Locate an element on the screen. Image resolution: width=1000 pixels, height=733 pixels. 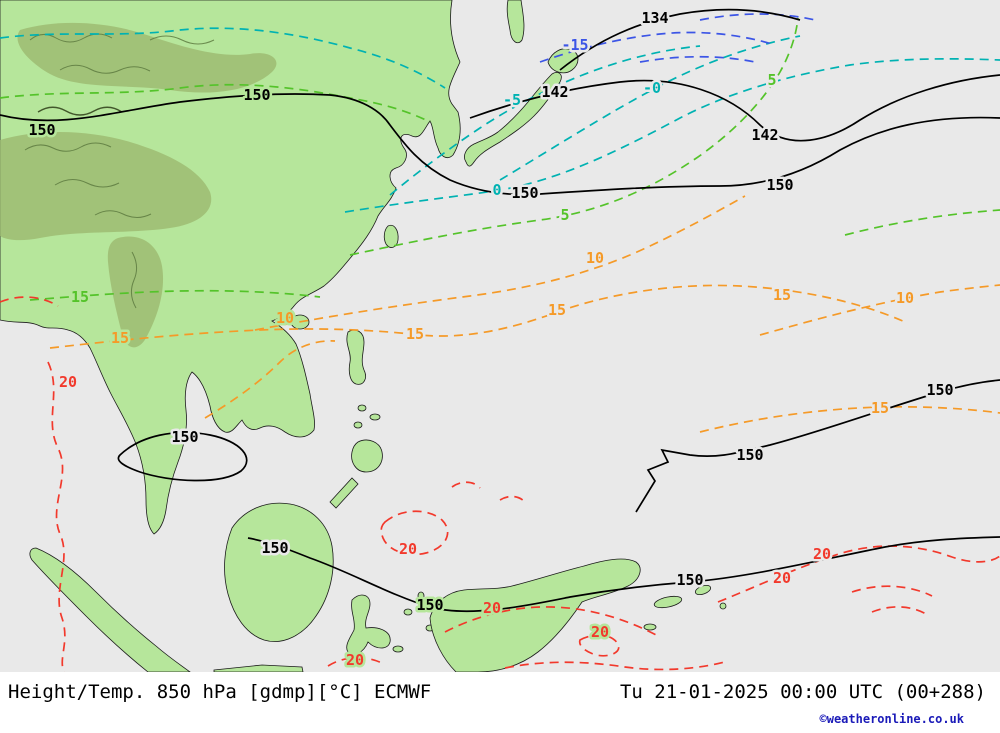
contour-label: -0 is located at coordinates (652, 88).